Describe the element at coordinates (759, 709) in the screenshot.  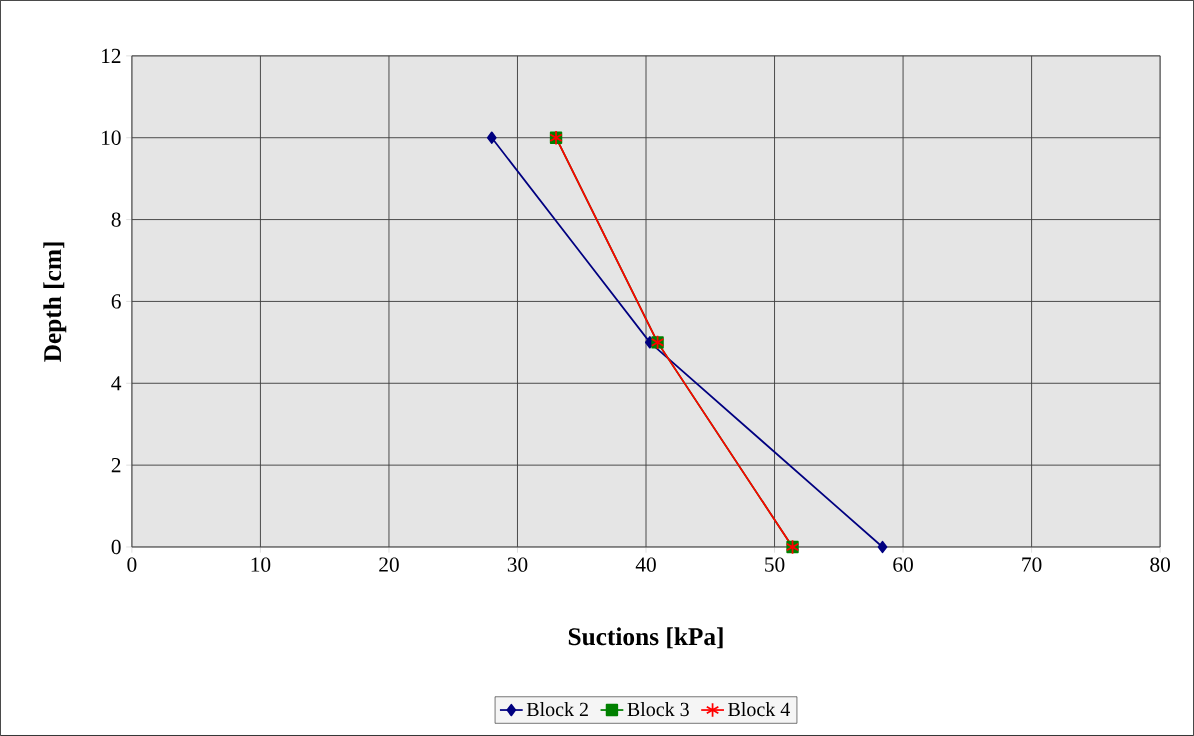
I see `legend-label: Block 4` at that location.